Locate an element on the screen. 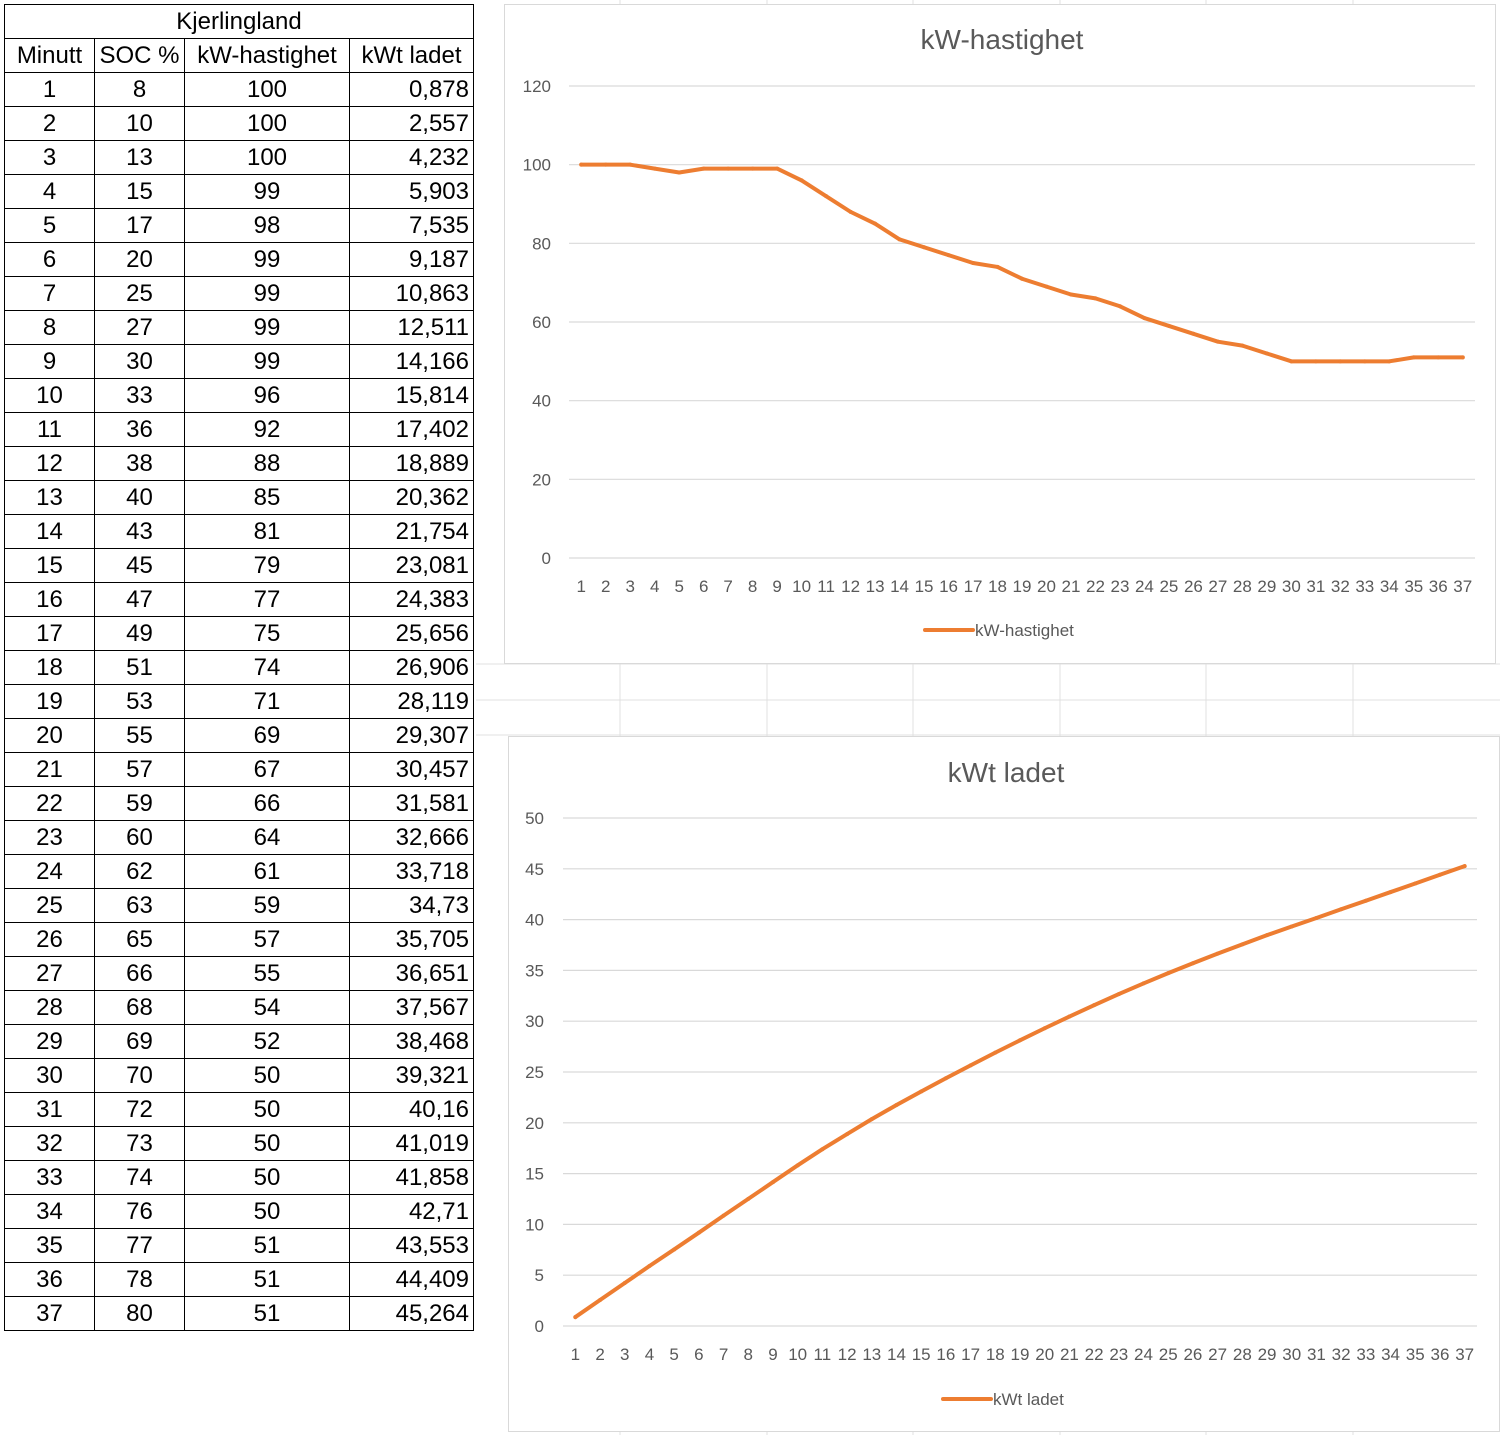  cell-soc: 66 is located at coordinates (139, 973).